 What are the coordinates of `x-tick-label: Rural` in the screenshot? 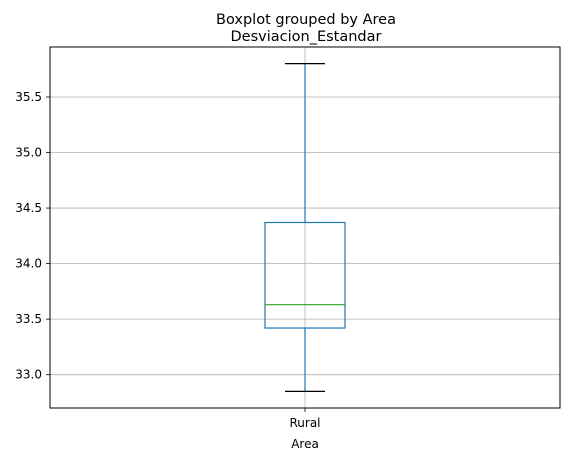 It's located at (304, 423).